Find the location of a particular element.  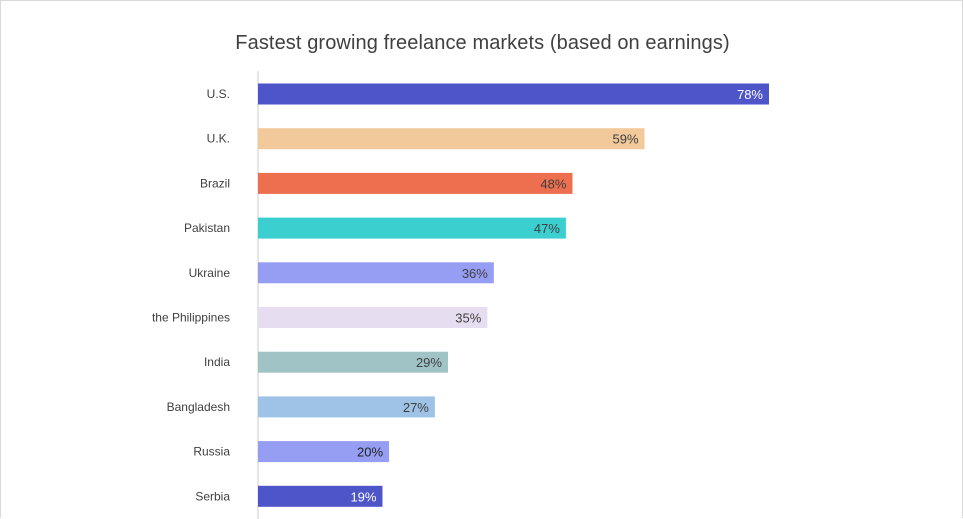

category-label: Russia is located at coordinates (211, 452).